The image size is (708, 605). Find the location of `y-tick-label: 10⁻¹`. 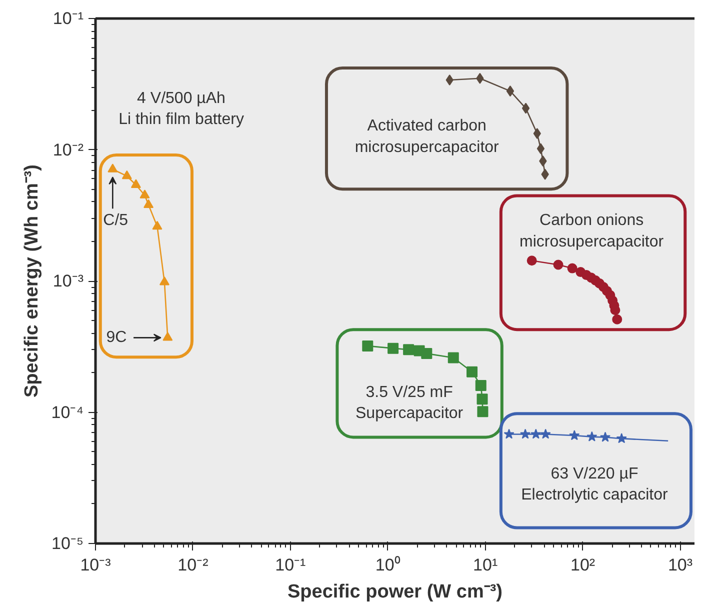

y-tick-label: 10⁻¹ is located at coordinates (68, 18).